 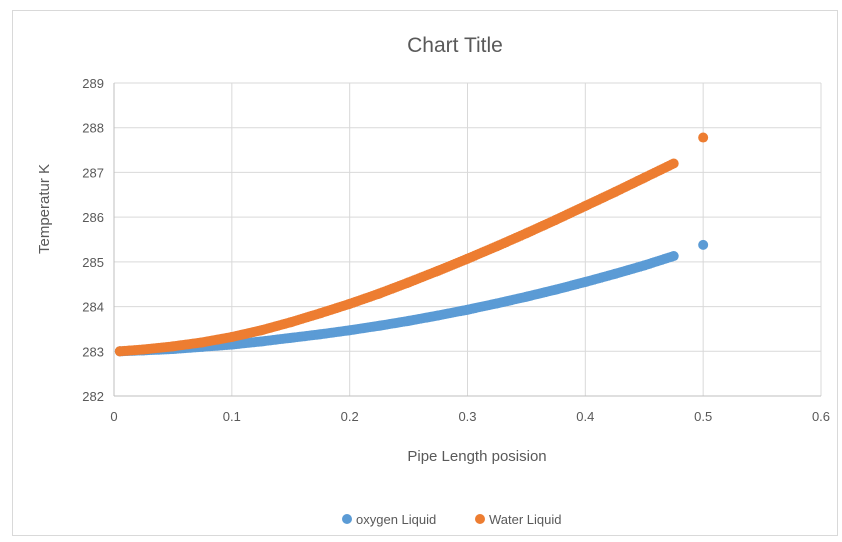 What do you see at coordinates (93, 351) in the screenshot?
I see `y-tick-label: 283` at bounding box center [93, 351].